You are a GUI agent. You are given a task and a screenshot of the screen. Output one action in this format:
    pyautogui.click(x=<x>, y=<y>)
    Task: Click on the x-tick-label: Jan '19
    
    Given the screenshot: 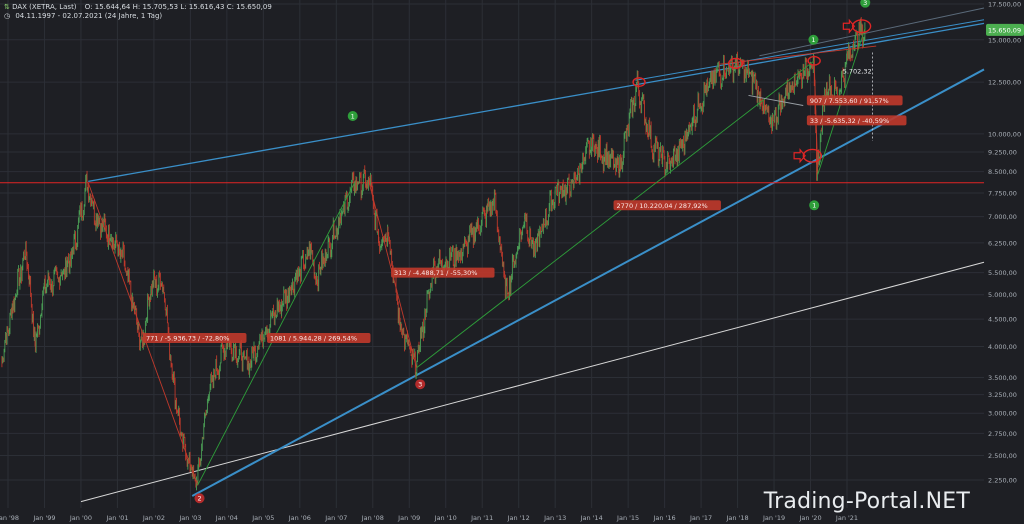 What is the action you would take?
    pyautogui.click(x=773, y=518)
    